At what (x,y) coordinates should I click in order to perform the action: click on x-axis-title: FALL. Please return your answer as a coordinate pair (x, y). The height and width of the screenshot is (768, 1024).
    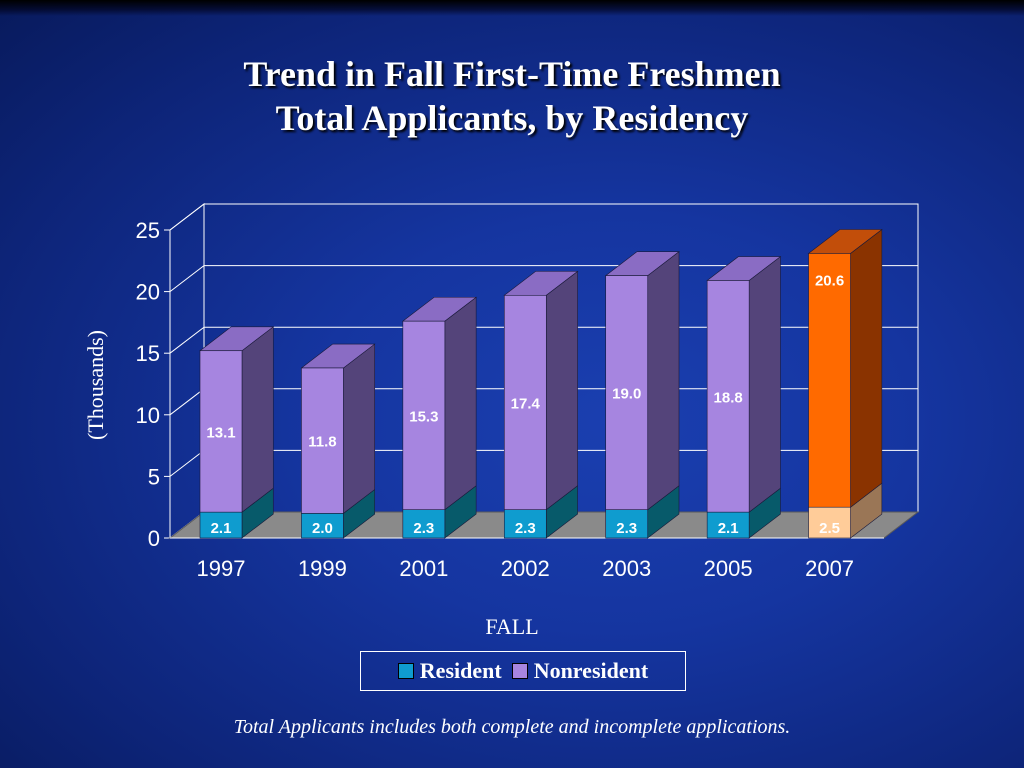
    Looking at the image, I should click on (512, 626).